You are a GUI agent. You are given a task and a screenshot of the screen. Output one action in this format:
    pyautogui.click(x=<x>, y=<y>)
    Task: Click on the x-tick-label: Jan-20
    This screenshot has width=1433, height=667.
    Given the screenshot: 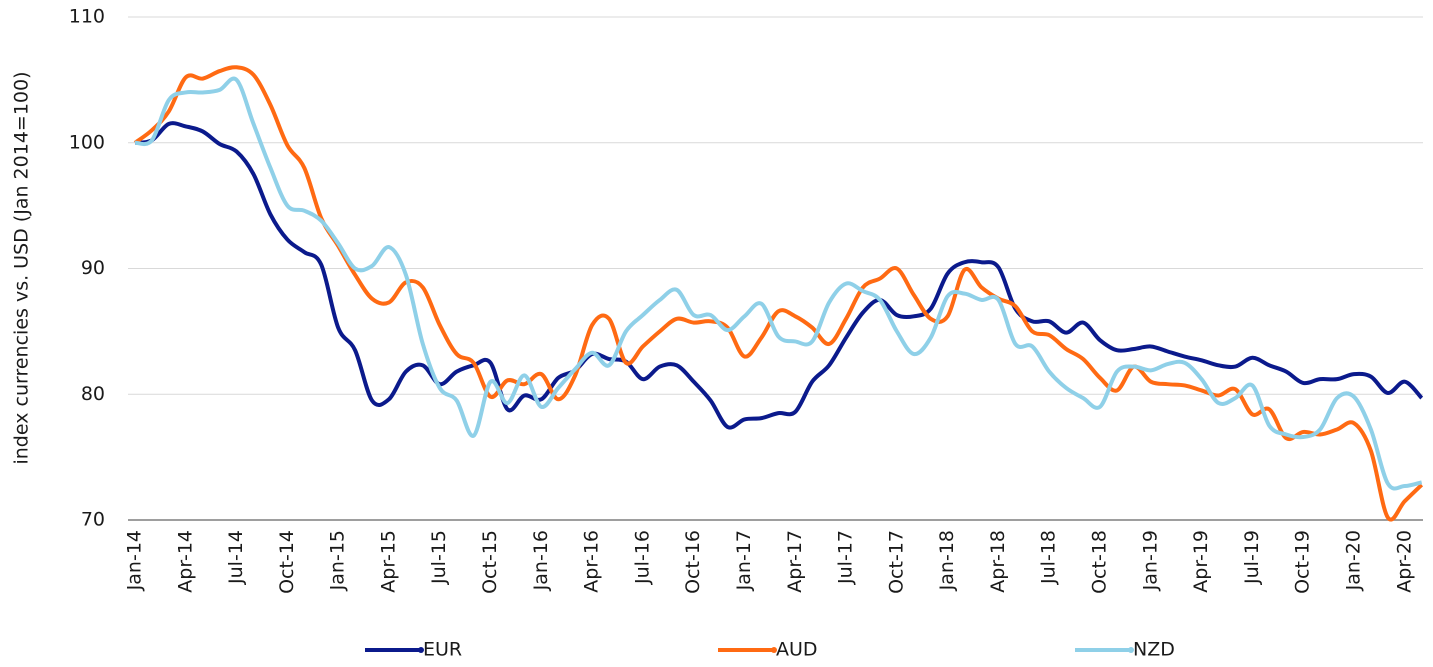 What is the action you would take?
    pyautogui.click(x=1353, y=560)
    